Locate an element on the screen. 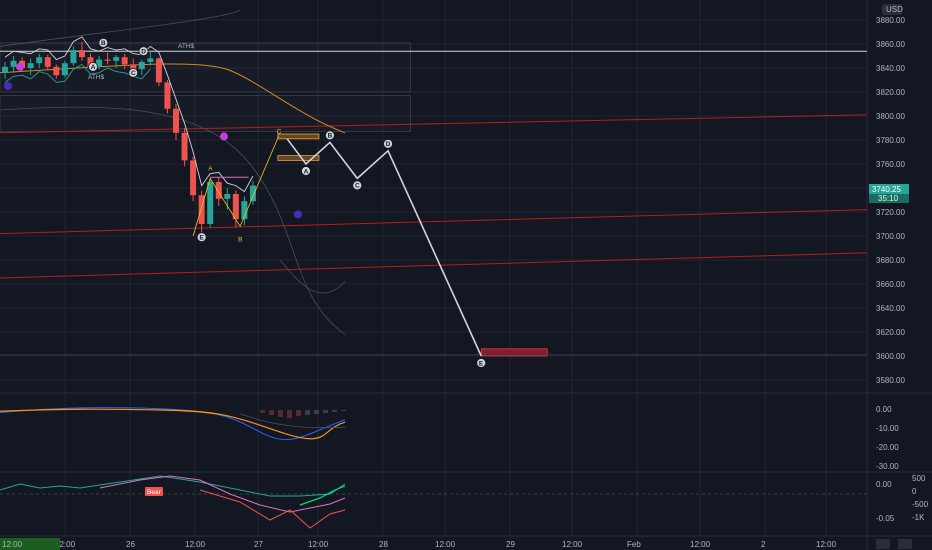  svg-text: Bear is located at coordinates (154, 492).